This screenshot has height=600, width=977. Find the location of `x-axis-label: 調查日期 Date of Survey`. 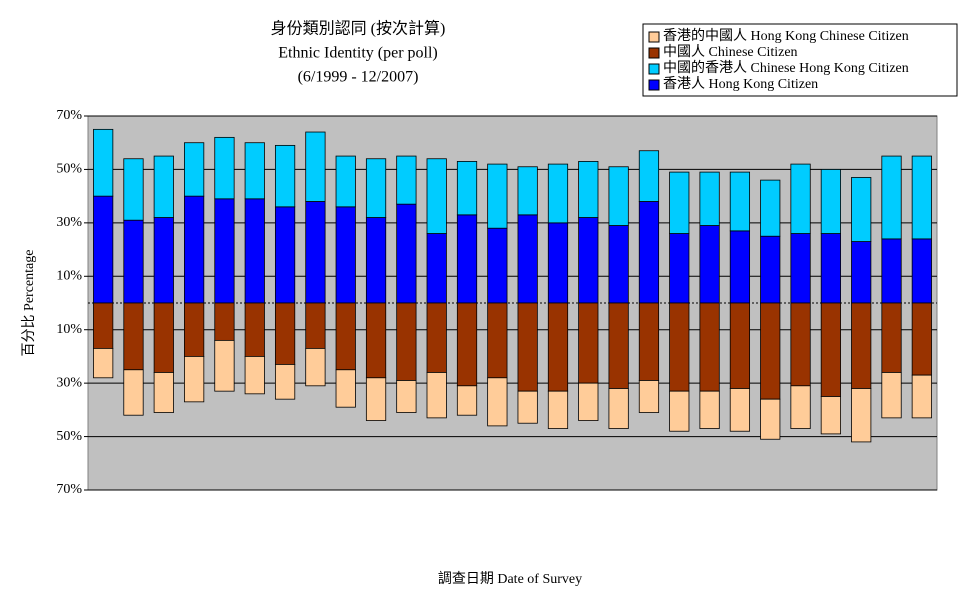

x-axis-label: 調查日期 Date of Survey is located at coordinates (510, 579).